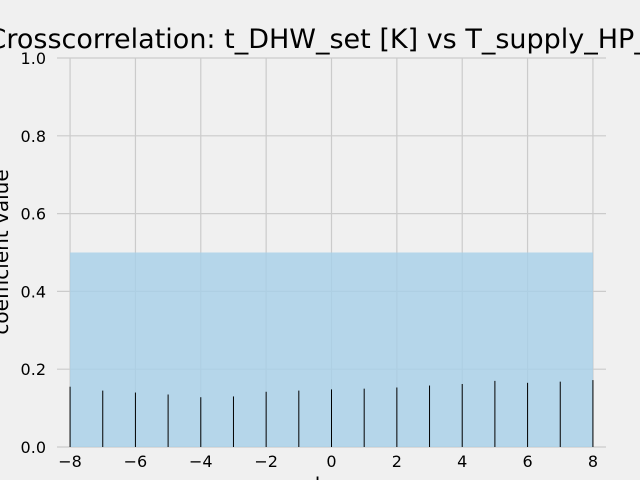  I want to click on x-tick-label: −6, so click(136, 461).